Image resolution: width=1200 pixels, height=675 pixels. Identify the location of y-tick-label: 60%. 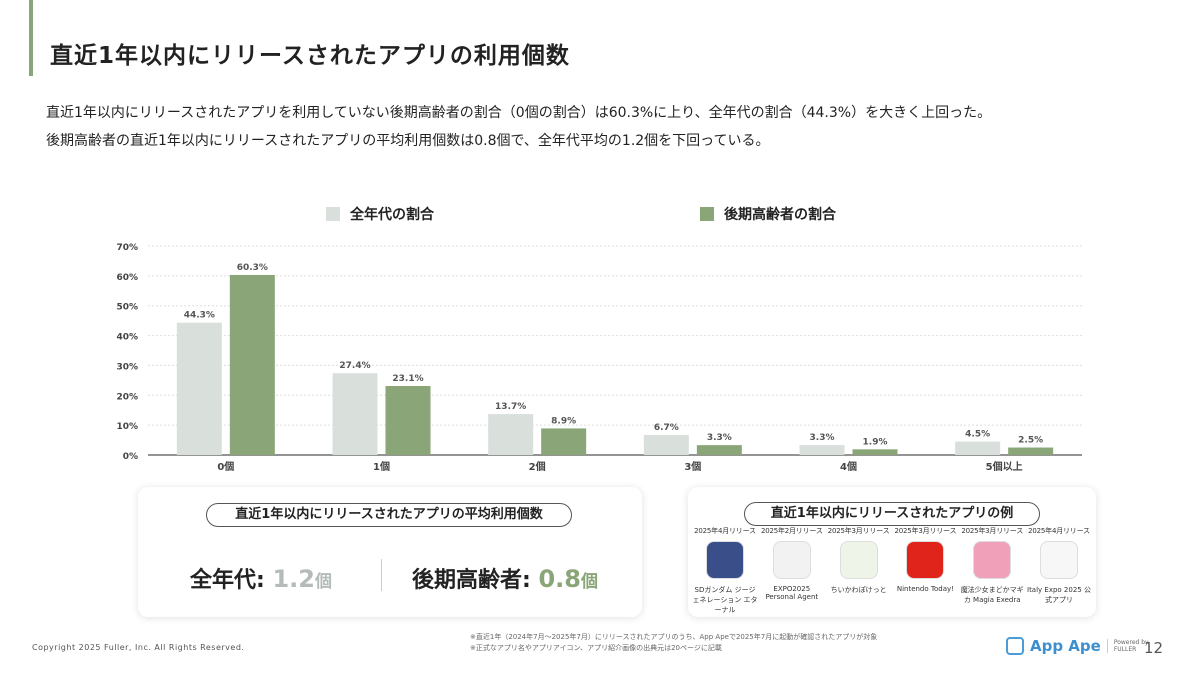
(127, 278).